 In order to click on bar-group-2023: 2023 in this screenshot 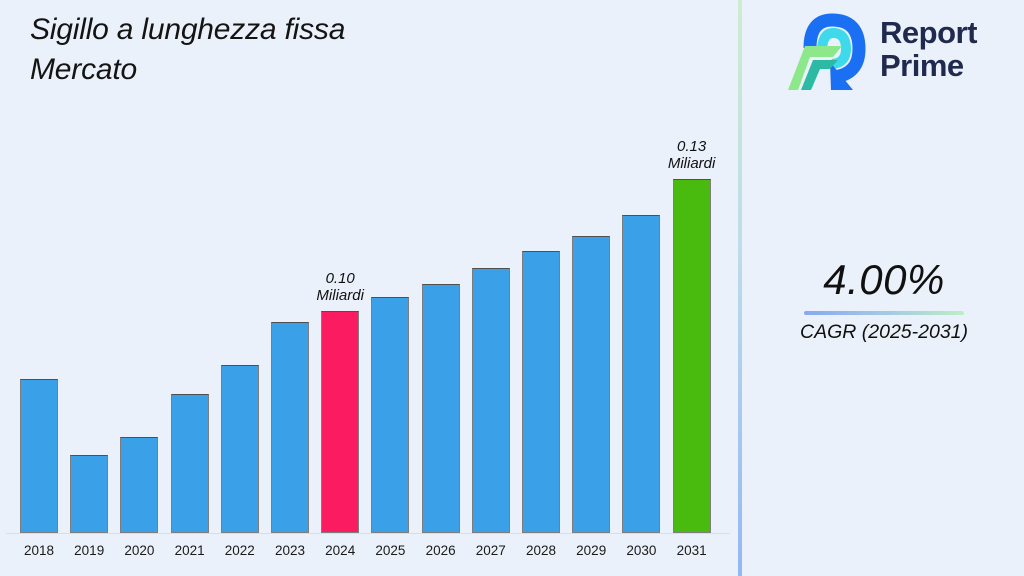, I will do `click(290, 279)`.